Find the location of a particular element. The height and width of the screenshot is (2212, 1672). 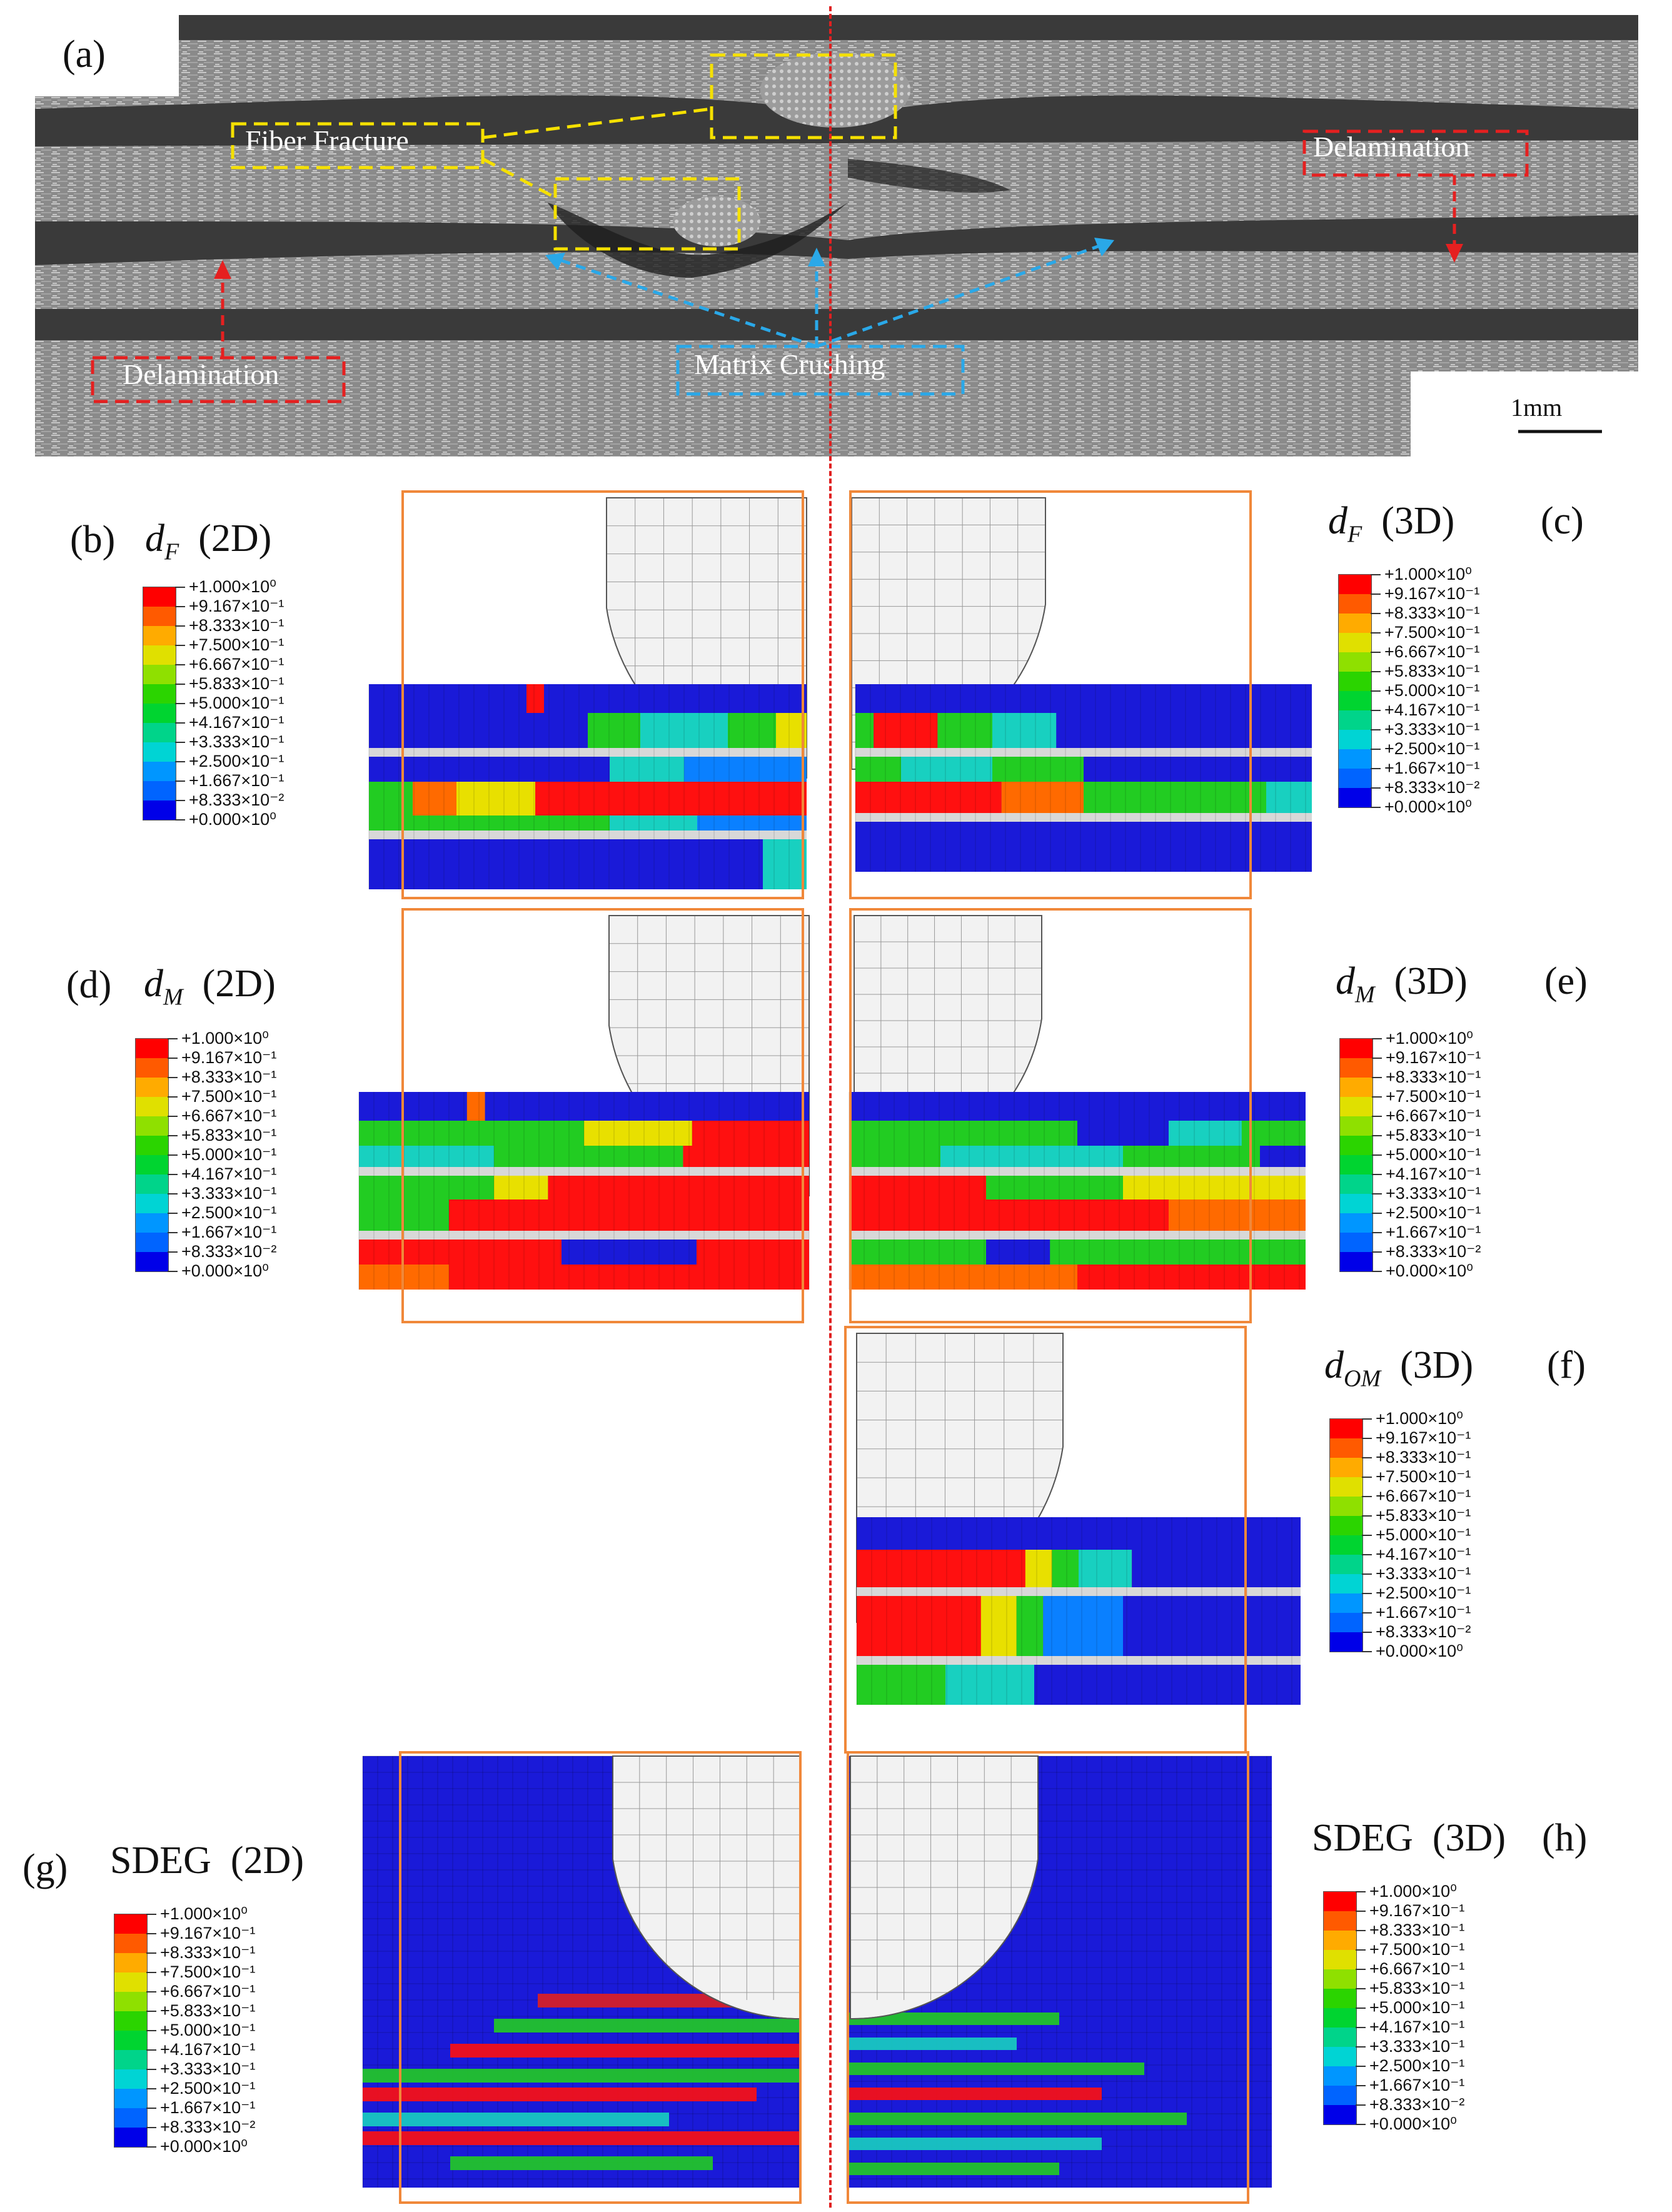

fiber-fracture-label: Fiber Fracture is located at coordinates (327, 140).